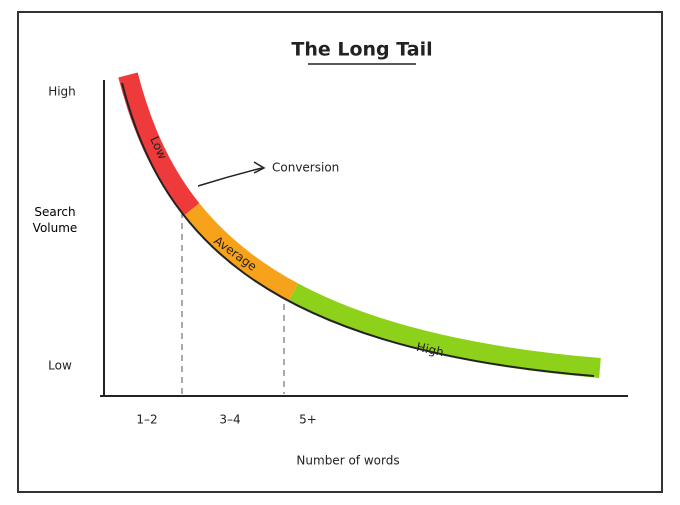 The height and width of the screenshot is (505, 680). Describe the element at coordinates (62, 92) in the screenshot. I see `y-high-label: High` at that location.